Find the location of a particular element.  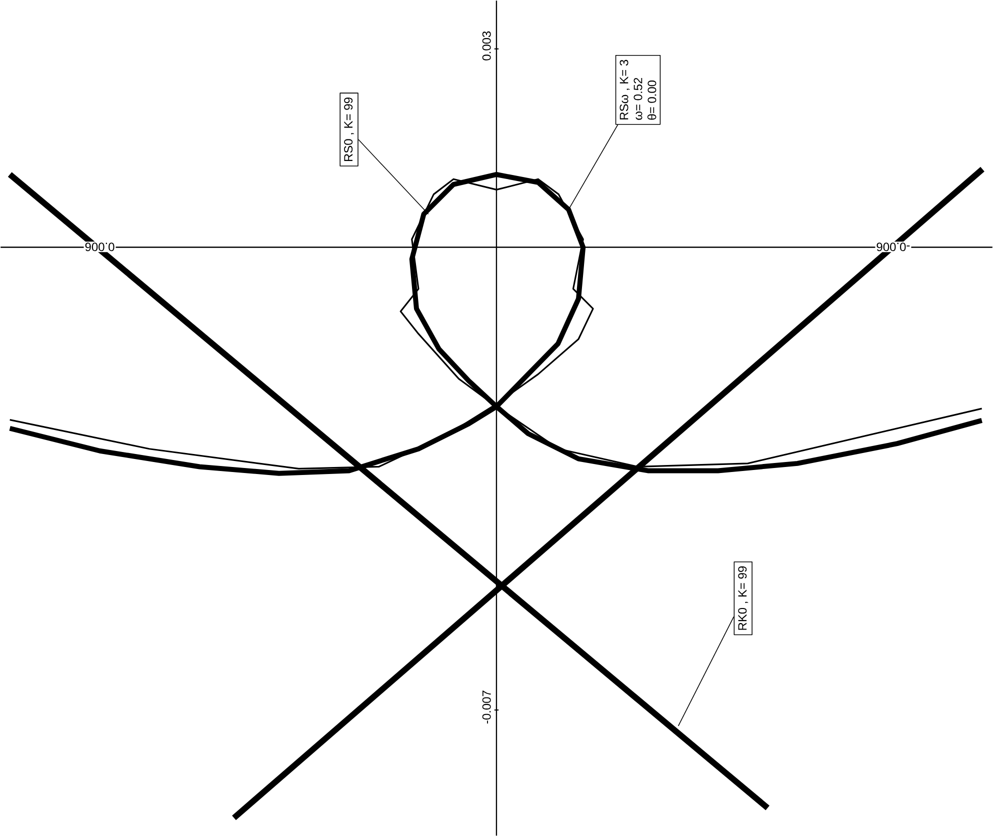

annotation: RS0 , K= 99 is located at coordinates (349, 129).